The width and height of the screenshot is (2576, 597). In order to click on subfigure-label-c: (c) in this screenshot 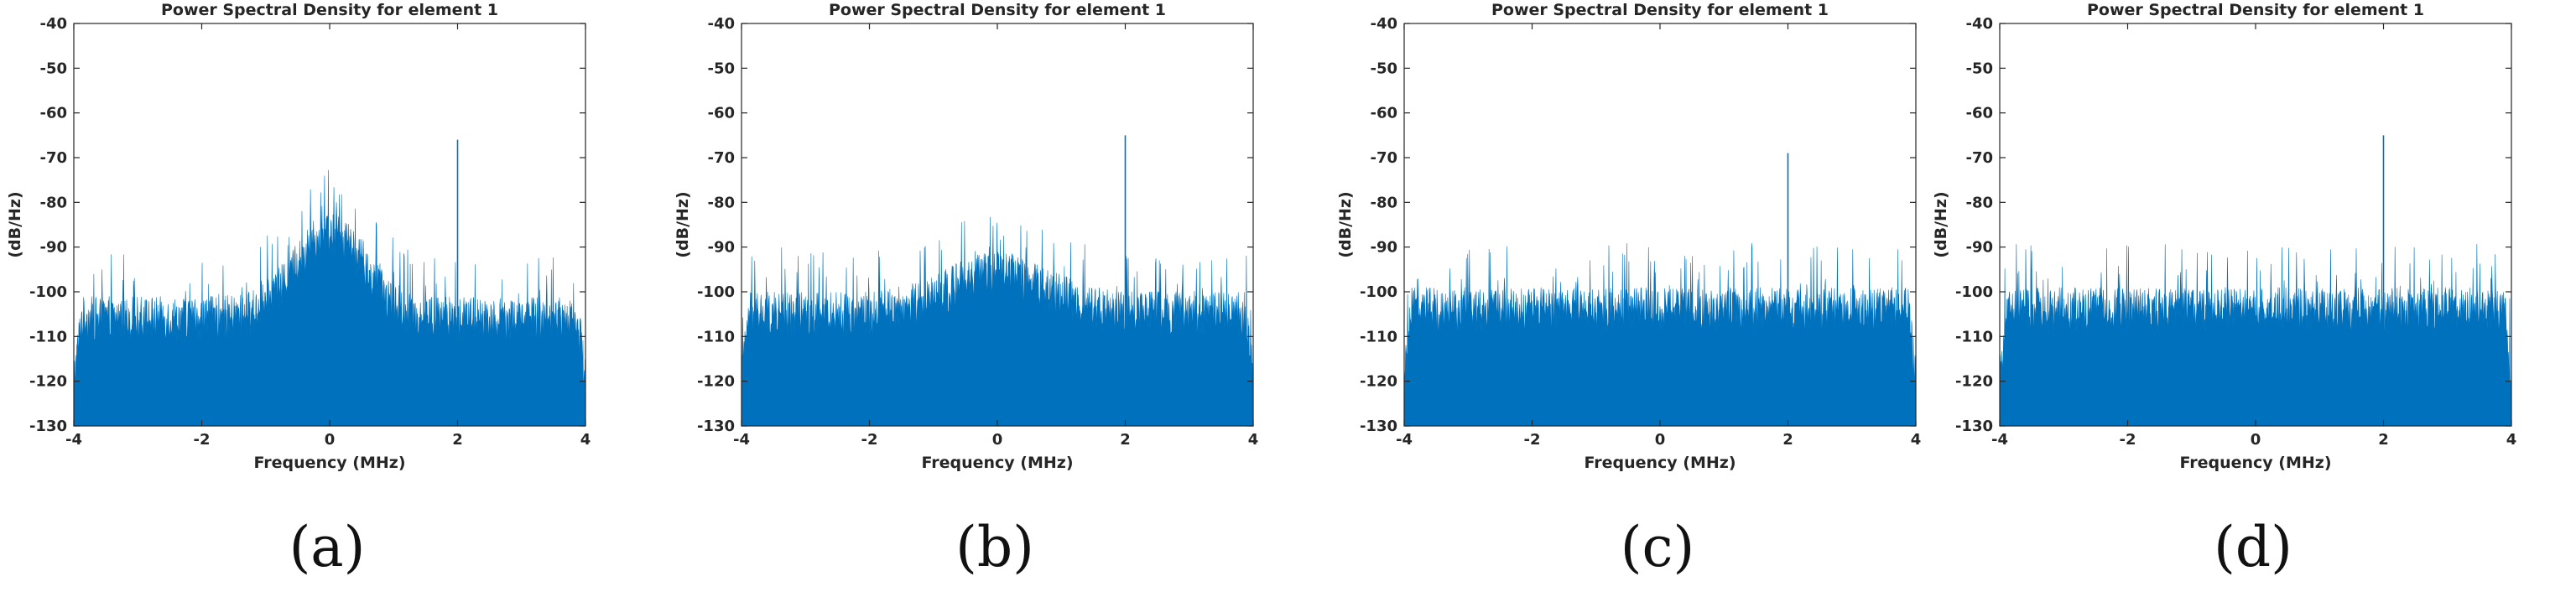, I will do `click(1657, 547)`.